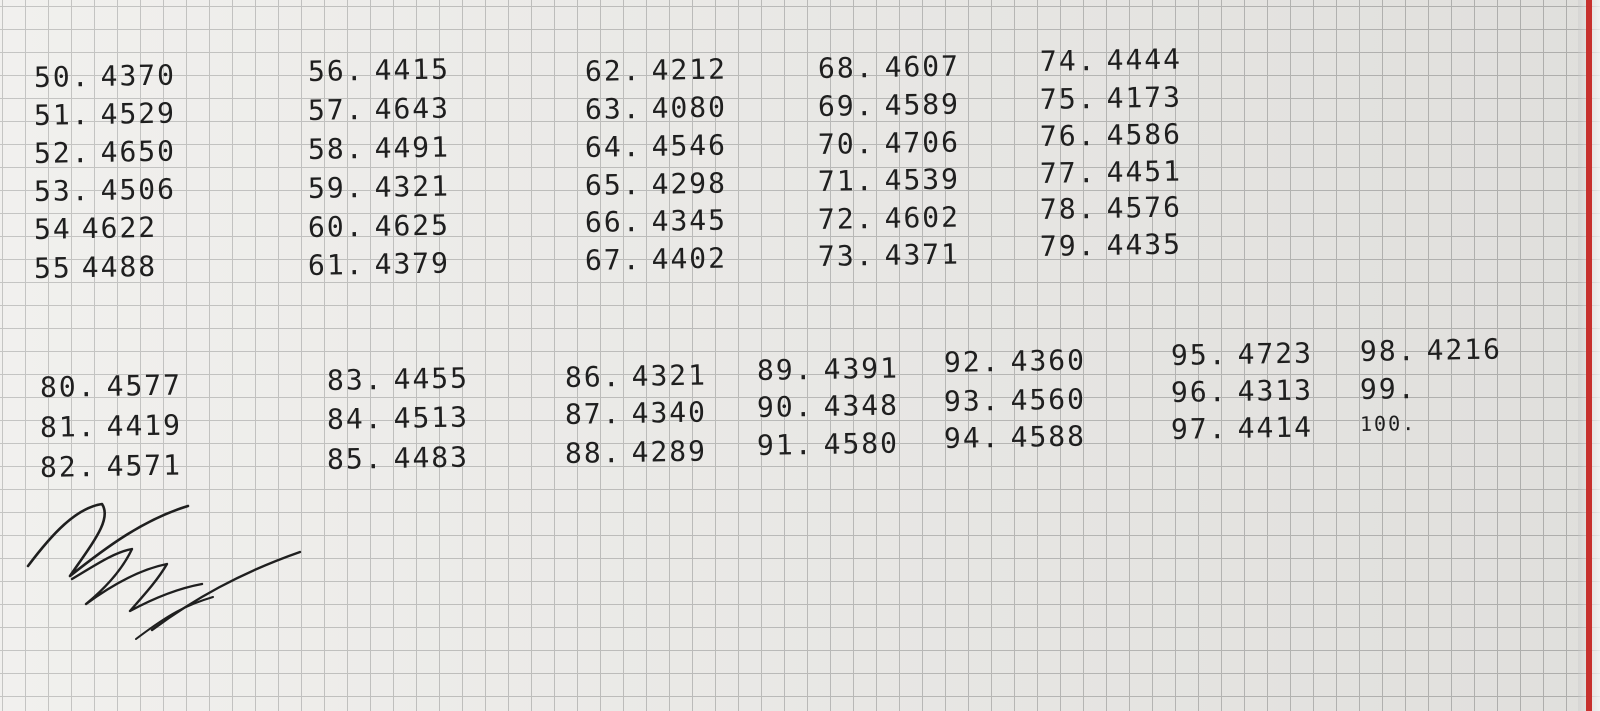 The width and height of the screenshot is (1600, 711). What do you see at coordinates (336, 188) in the screenshot?
I see `entry-number: 59.` at bounding box center [336, 188].